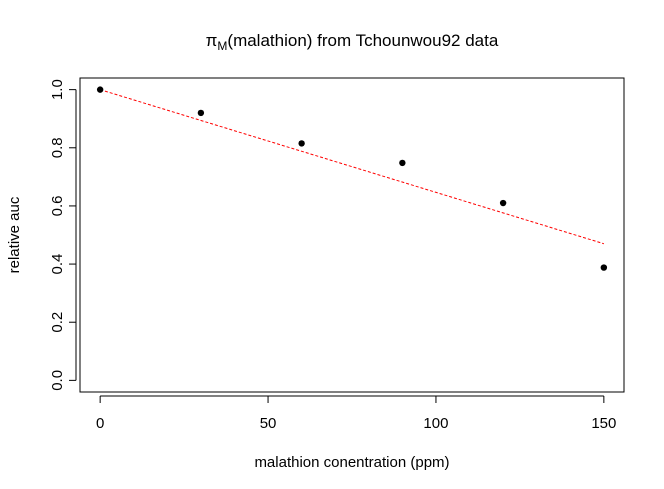 The width and height of the screenshot is (664, 489). Describe the element at coordinates (435, 423) in the screenshot. I see `x-tick-label: 100` at that location.